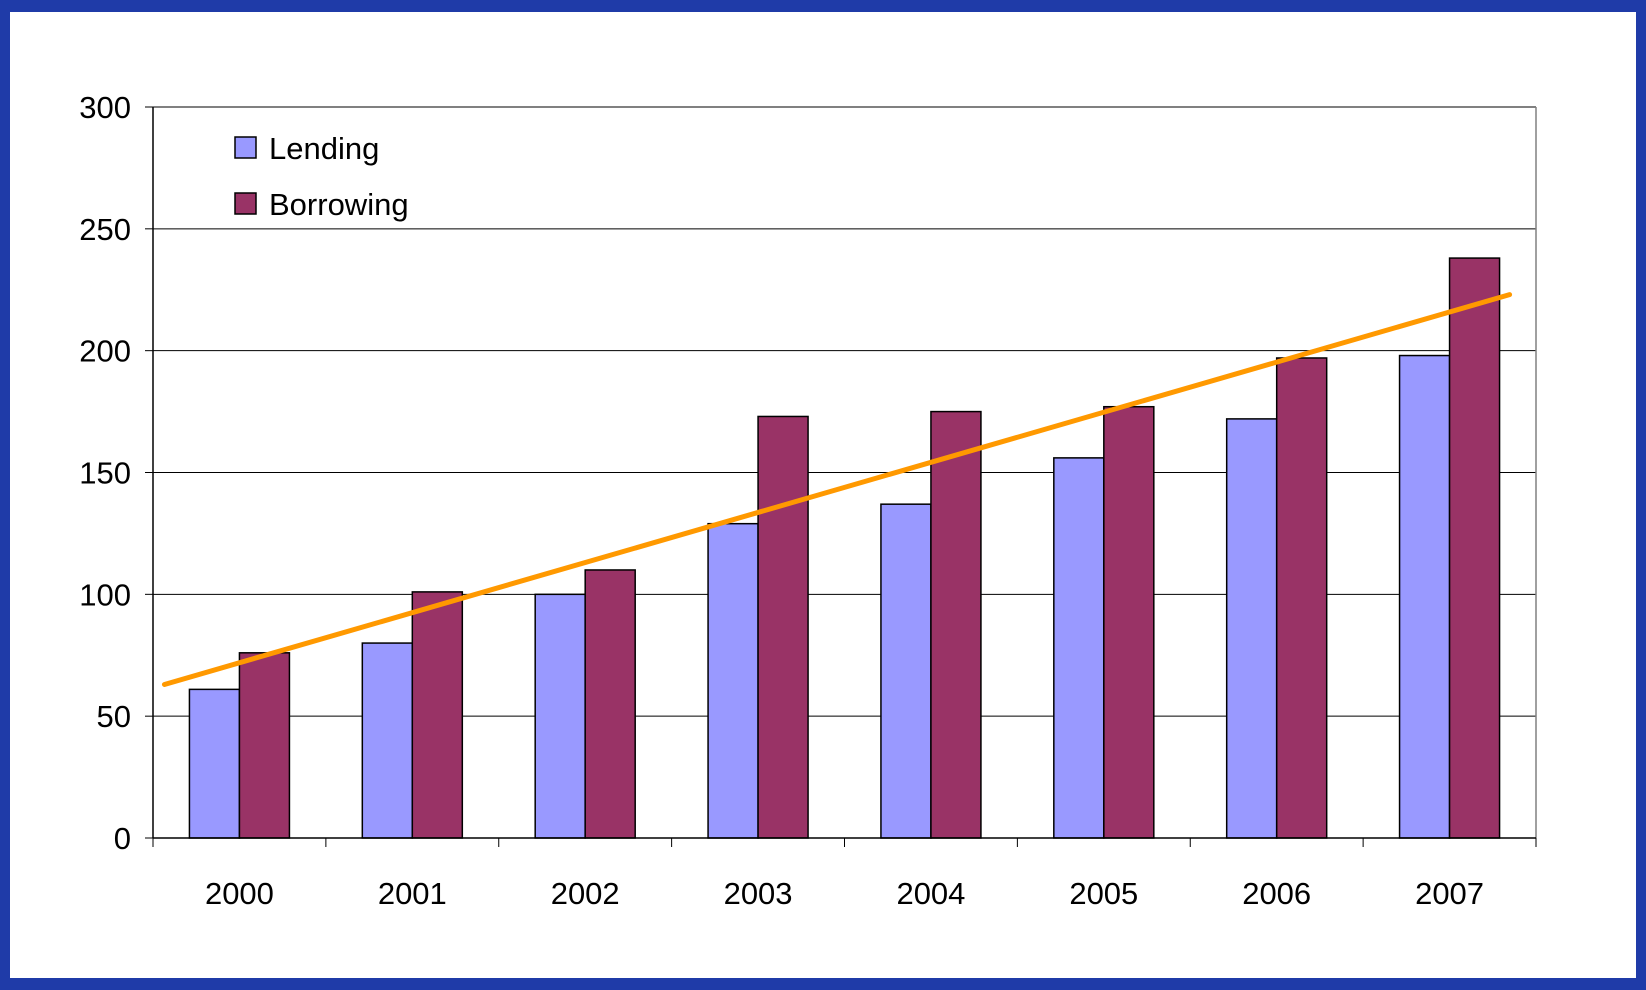 This screenshot has height=990, width=1646. Describe the element at coordinates (114, 716) in the screenshot. I see `y-tick-label: 50` at that location.